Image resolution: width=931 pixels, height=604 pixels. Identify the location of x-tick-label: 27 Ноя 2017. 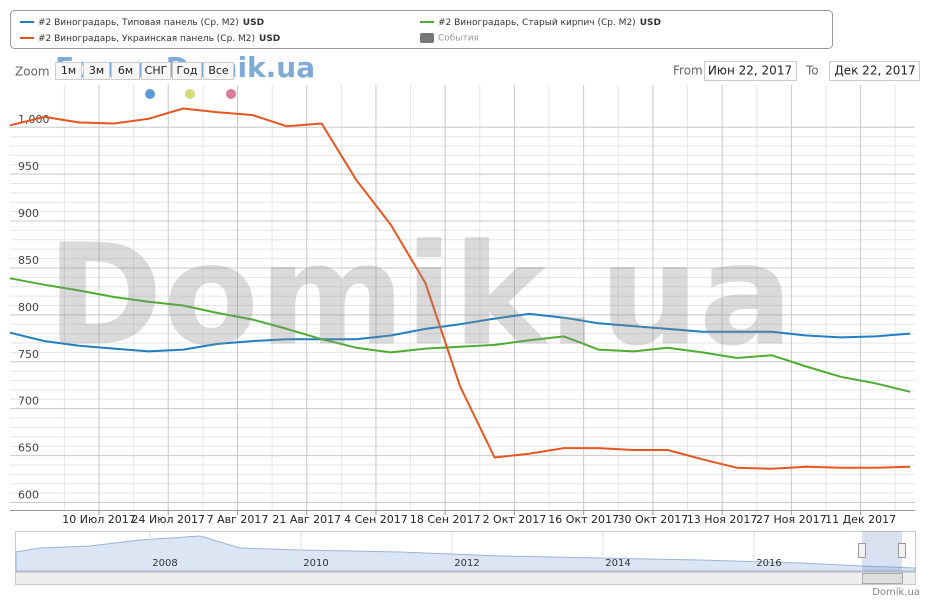
(791, 519).